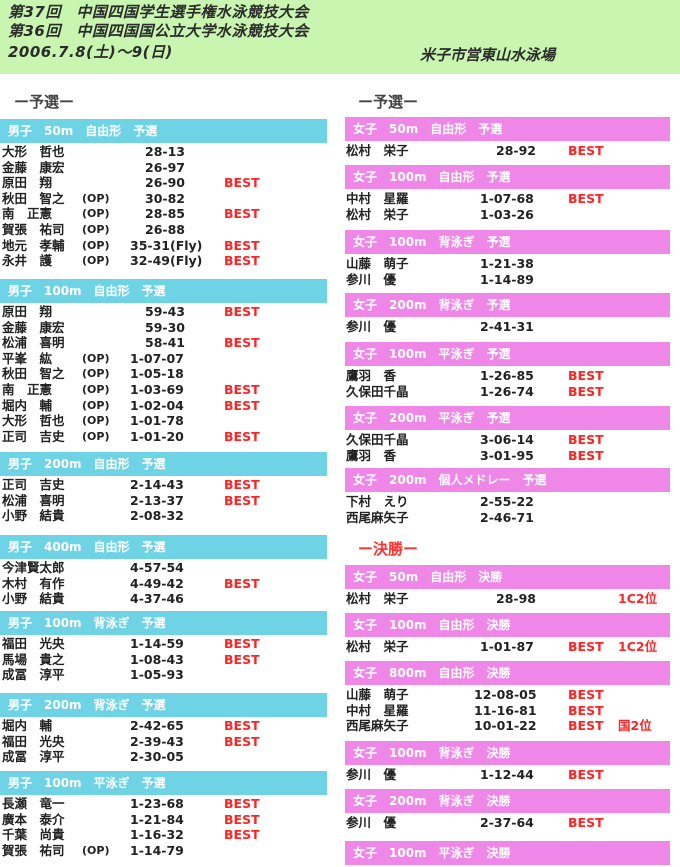 Image resolution: width=680 pixels, height=867 pixels. What do you see at coordinates (33, 803) in the screenshot?
I see `swimmer-name: 長瀬 竜一` at bounding box center [33, 803].